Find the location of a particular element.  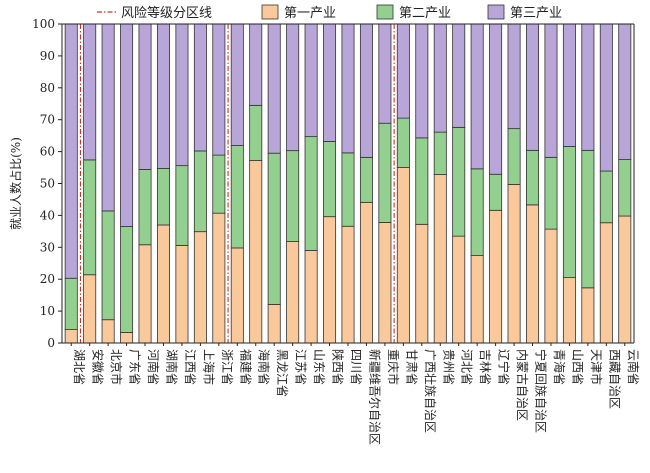

x-category-label-29: 西藏自治区 is located at coordinates (614, 379).